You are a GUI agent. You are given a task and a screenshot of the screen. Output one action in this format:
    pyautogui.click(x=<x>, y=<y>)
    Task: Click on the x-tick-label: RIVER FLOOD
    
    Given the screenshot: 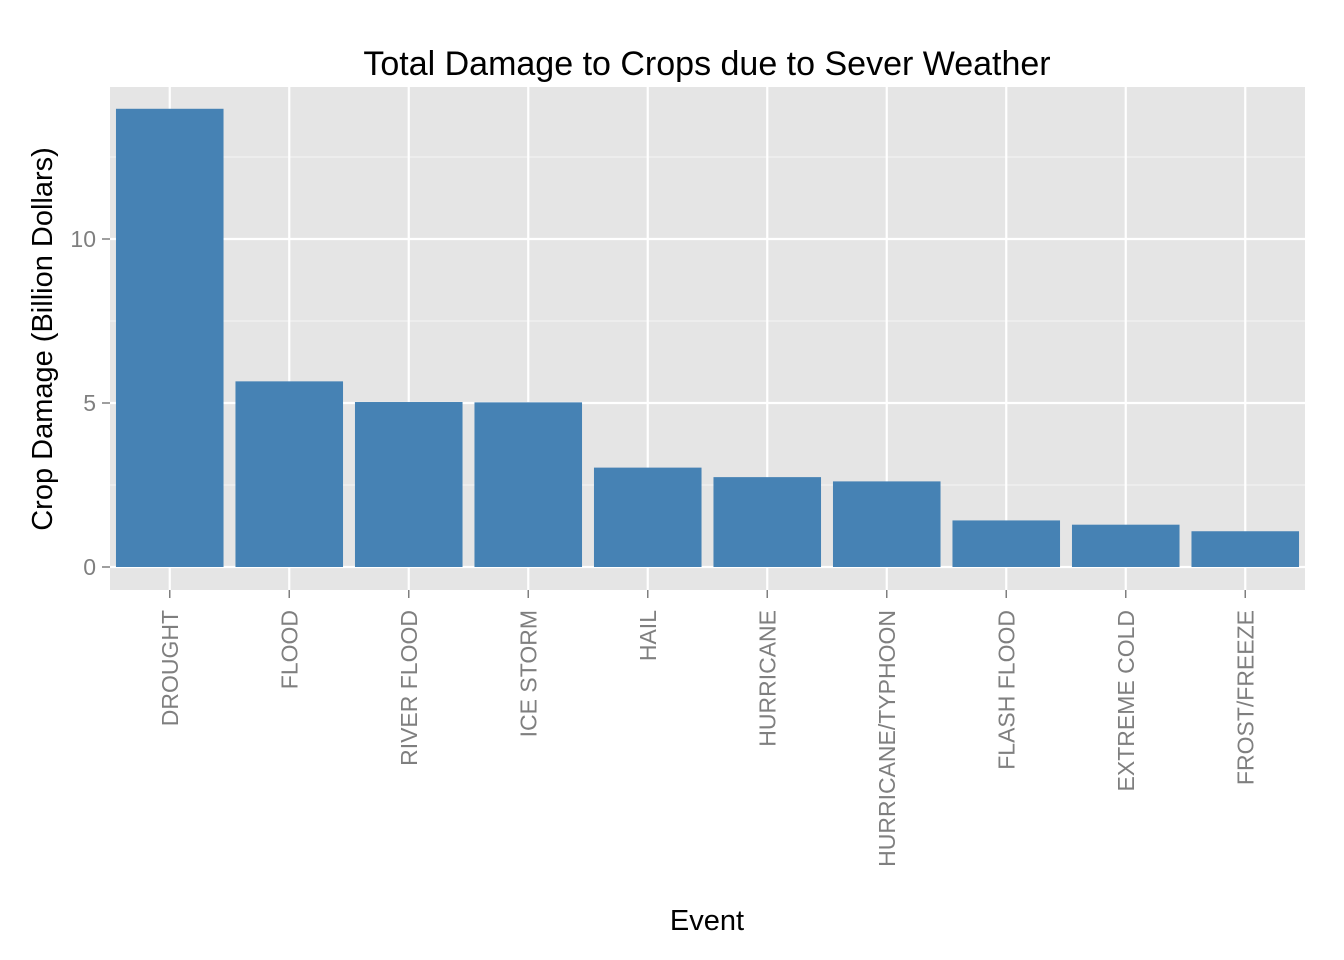 What is the action you would take?
    pyautogui.click(x=409, y=688)
    